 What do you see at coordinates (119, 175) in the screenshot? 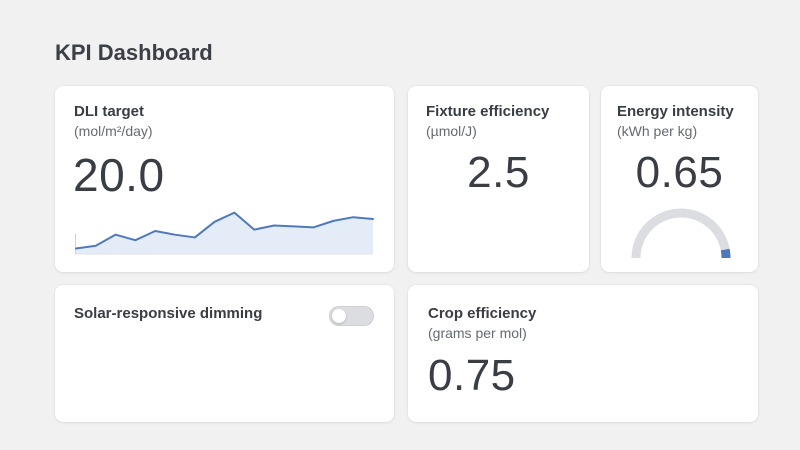
I see `dli-target-value: 20.0` at bounding box center [119, 175].